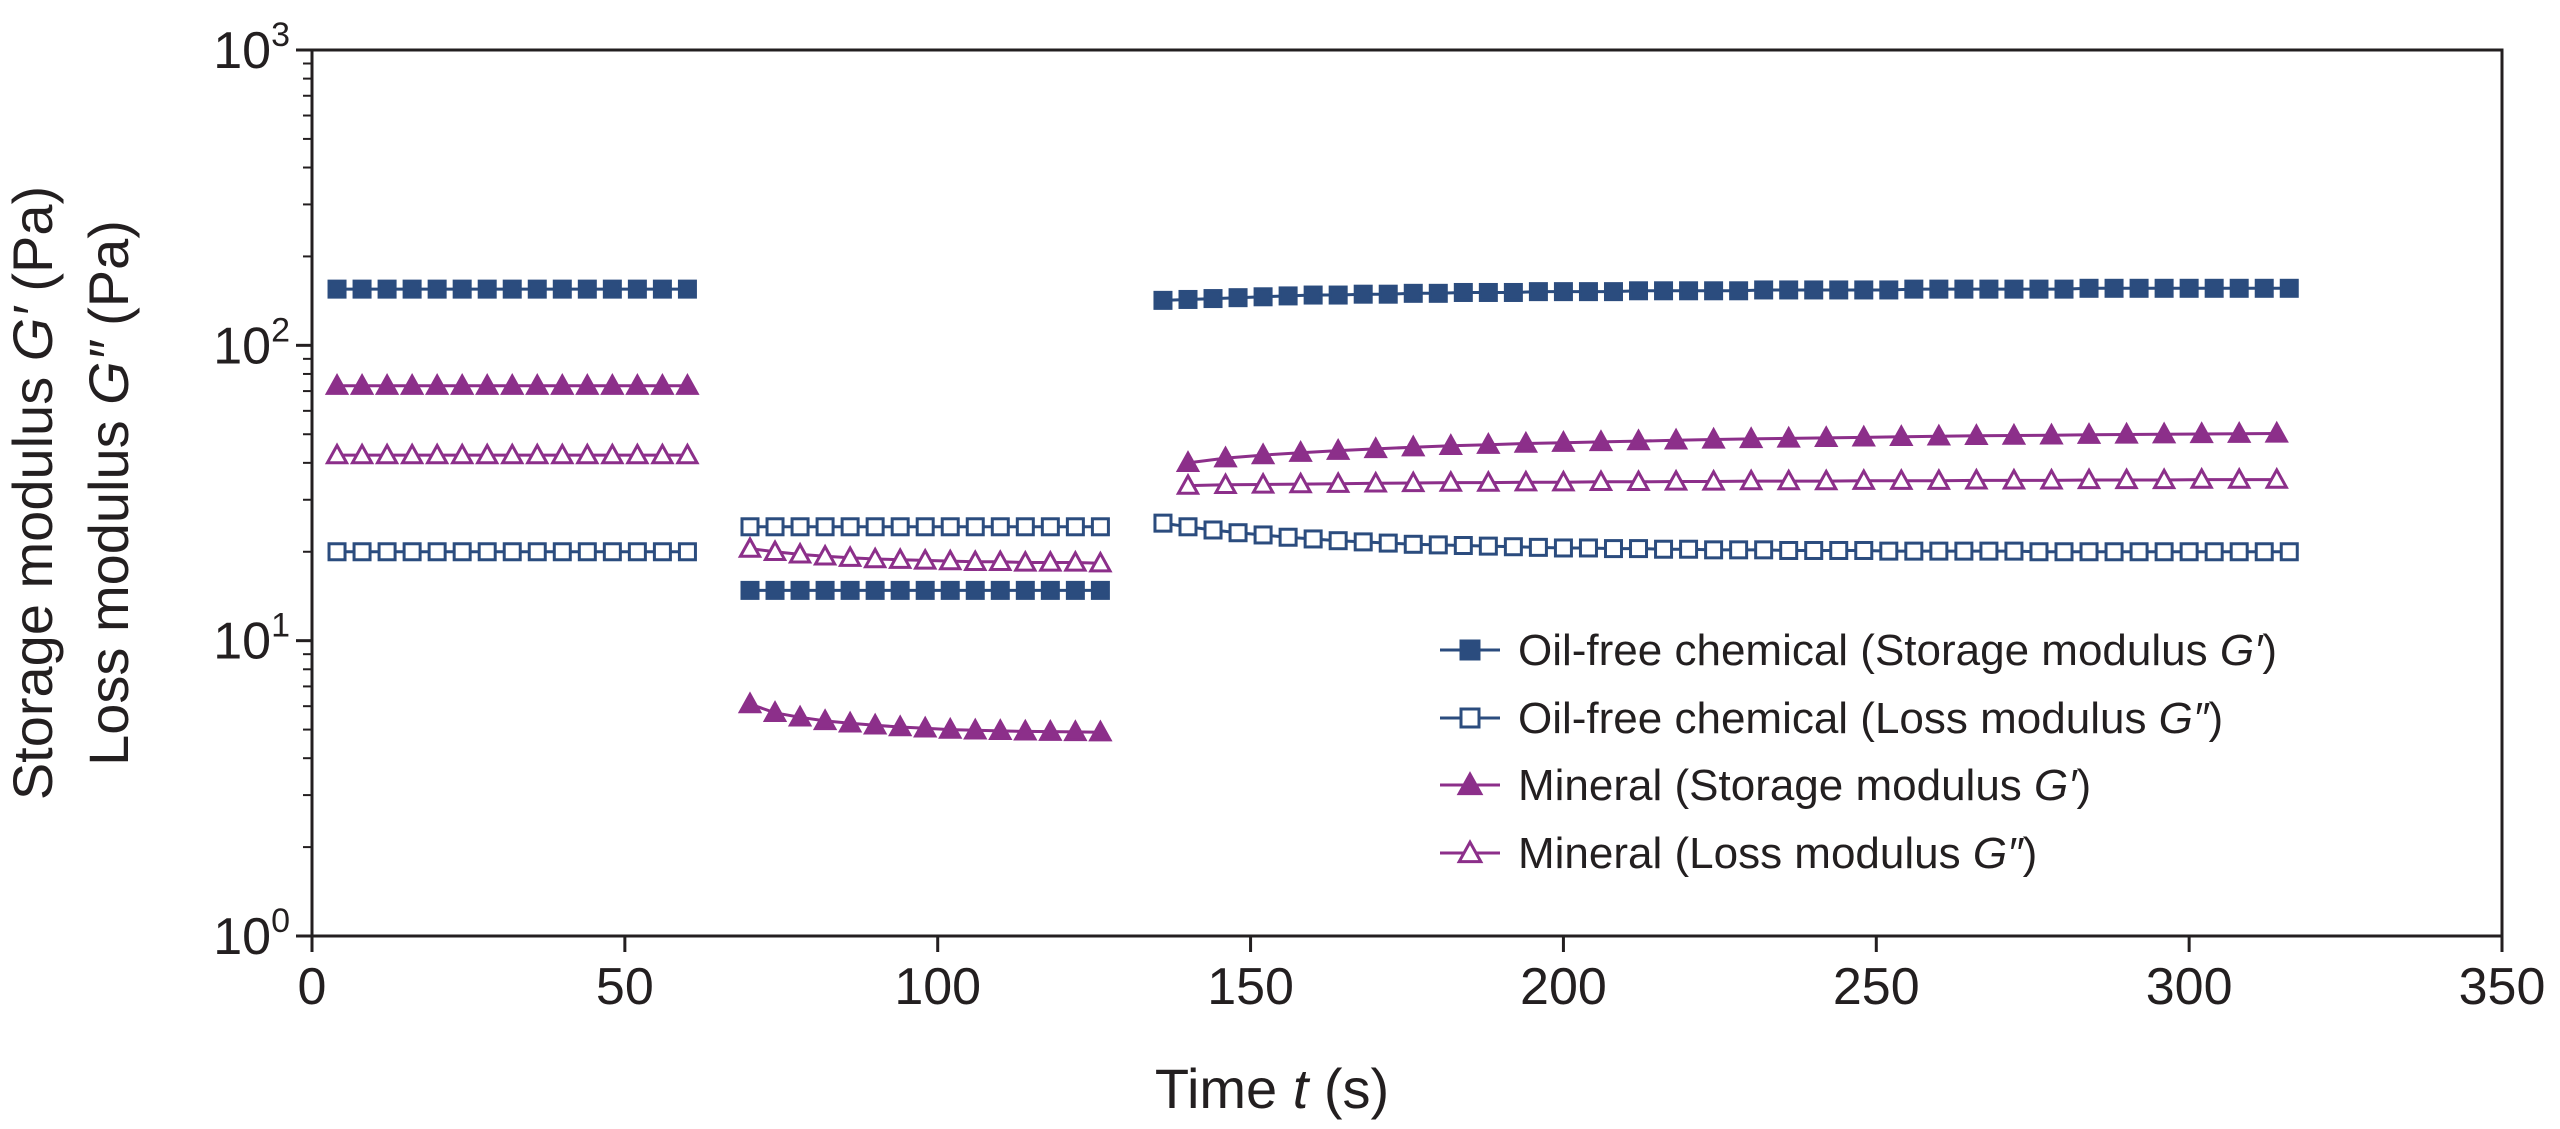 This screenshot has height=1129, width=2560. I want to click on y-tick-label: 10², so click(251, 343).